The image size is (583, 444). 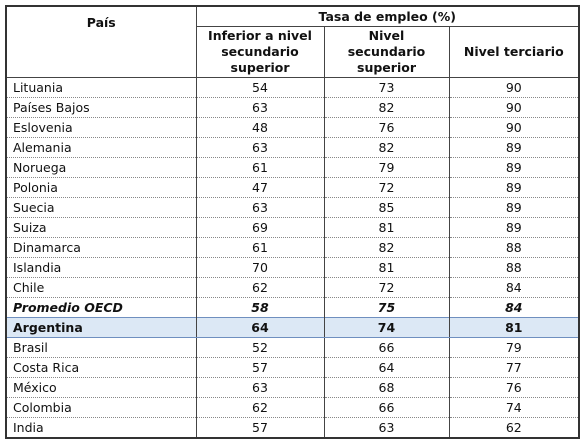 What do you see at coordinates (292, 287) in the screenshot?
I see `table-row: Chile 62 72 84` at bounding box center [292, 287].